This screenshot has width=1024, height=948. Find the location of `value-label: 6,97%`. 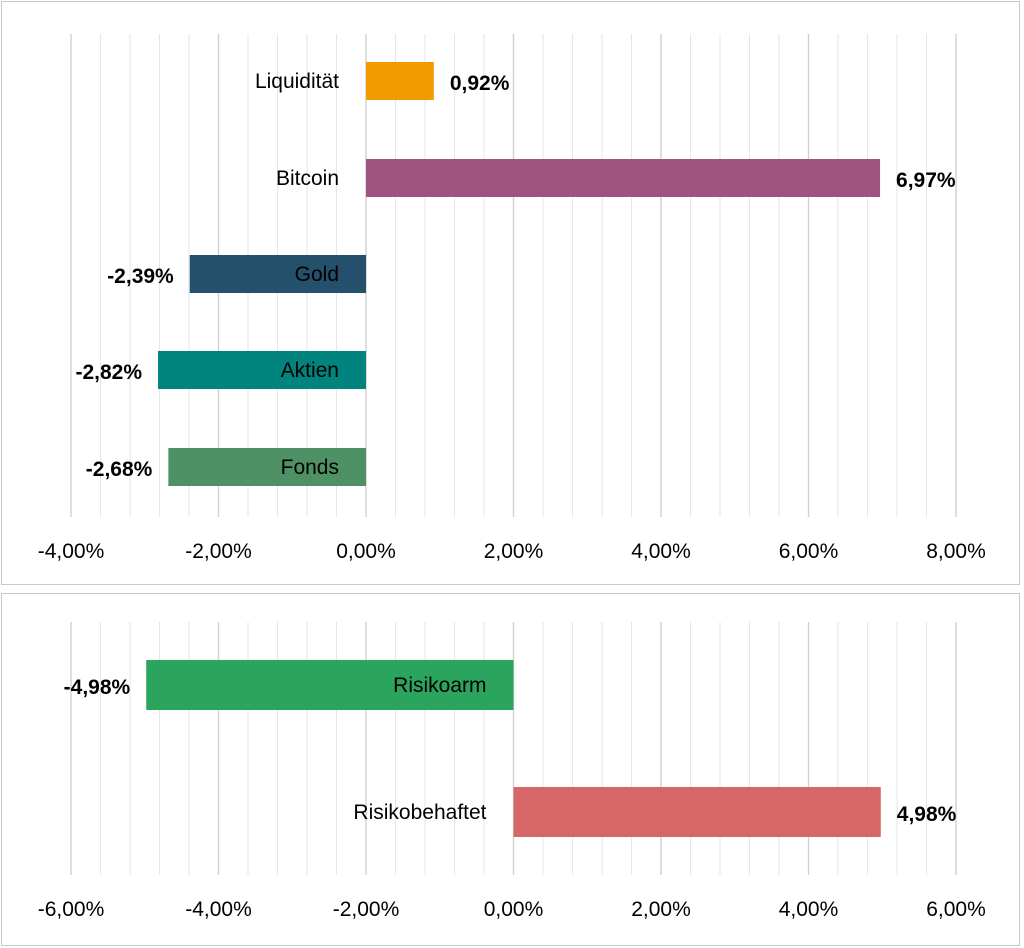

value-label: 6,97% is located at coordinates (926, 180).